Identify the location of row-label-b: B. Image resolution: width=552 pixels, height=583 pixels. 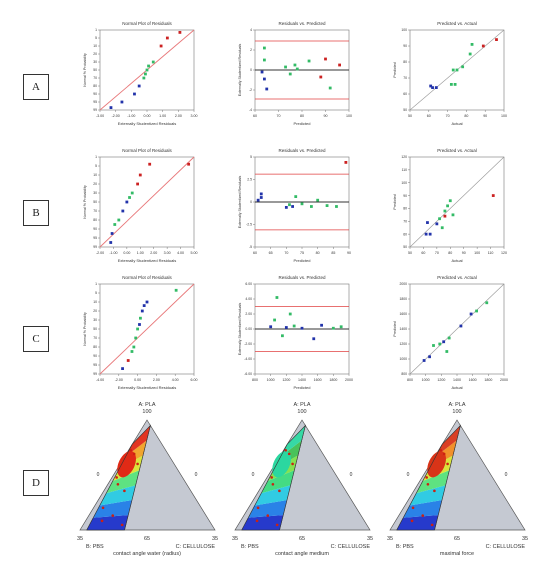
(36, 213).